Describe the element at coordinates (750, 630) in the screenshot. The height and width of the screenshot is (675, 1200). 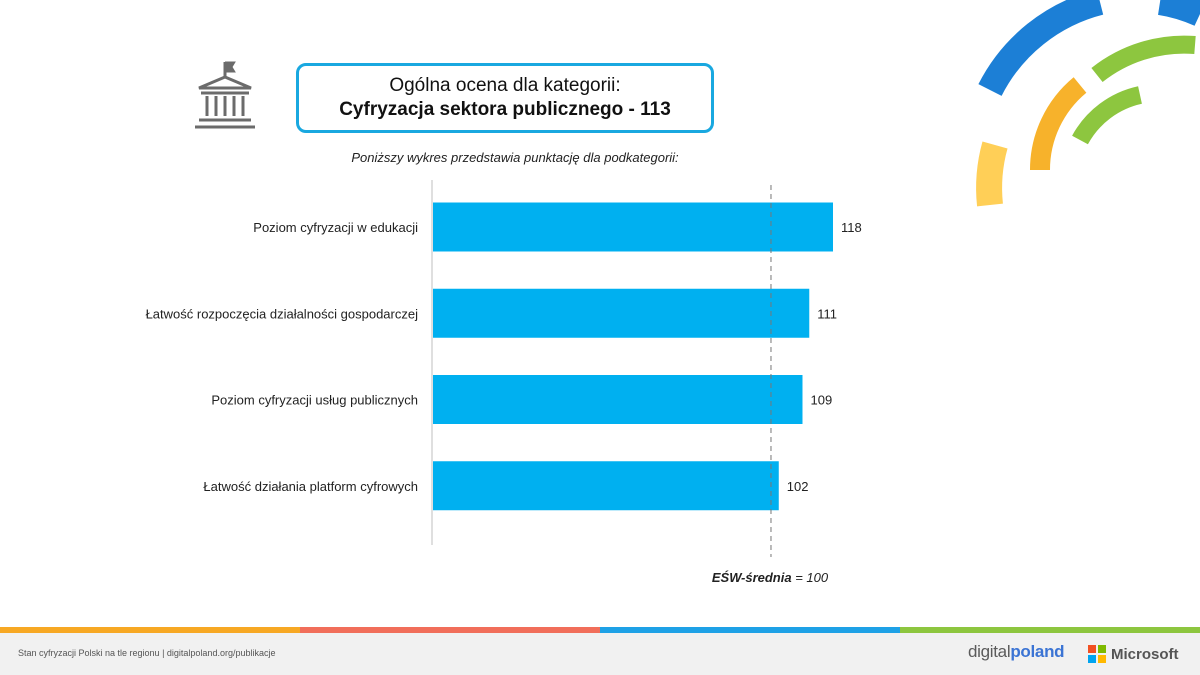
I see `footer-stripe-blue` at that location.